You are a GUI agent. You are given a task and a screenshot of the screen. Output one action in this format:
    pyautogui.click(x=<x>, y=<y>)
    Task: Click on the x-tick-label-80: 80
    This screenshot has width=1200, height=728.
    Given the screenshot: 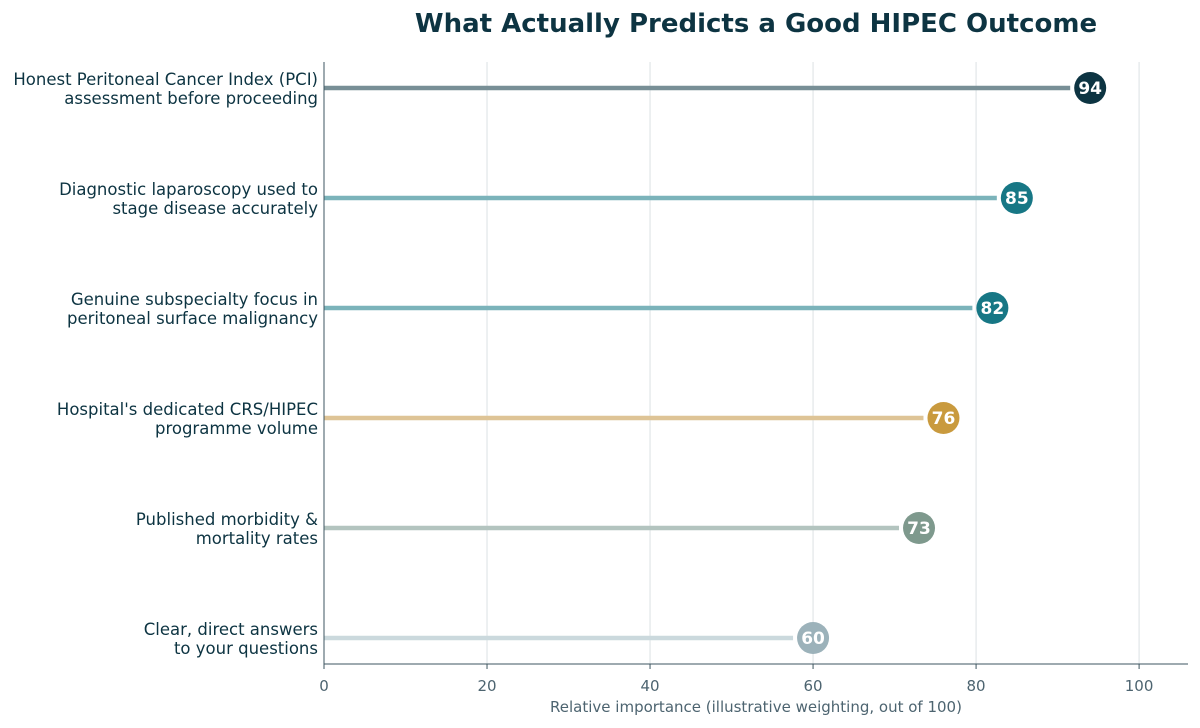 What is the action you would take?
    pyautogui.click(x=976, y=686)
    